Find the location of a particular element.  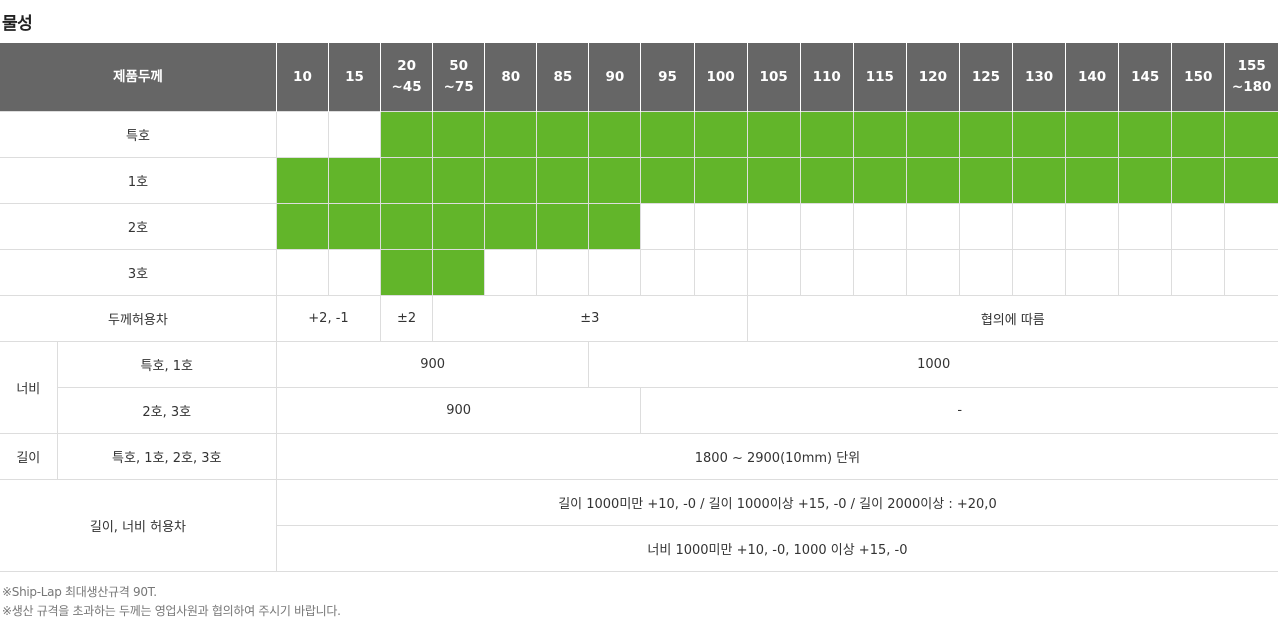

thickness-header-cell: 85 is located at coordinates (562, 77).